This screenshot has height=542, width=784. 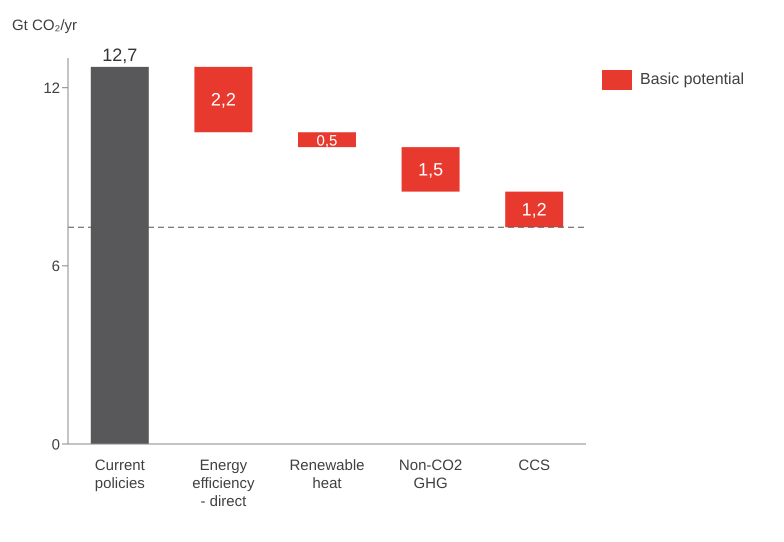 I want to click on x-tick-label: Energy efficiency - direct, so click(x=224, y=483).